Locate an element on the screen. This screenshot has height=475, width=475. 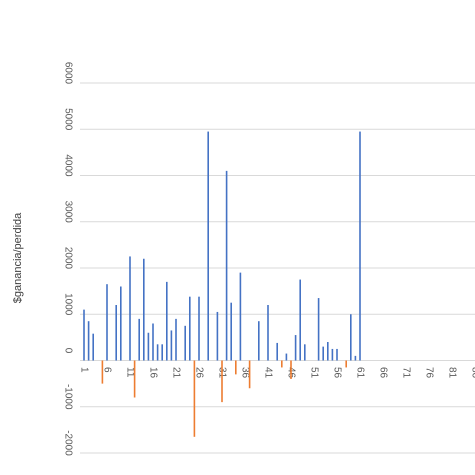
y-tick-label: -2000 is located at coordinates (67, 443).